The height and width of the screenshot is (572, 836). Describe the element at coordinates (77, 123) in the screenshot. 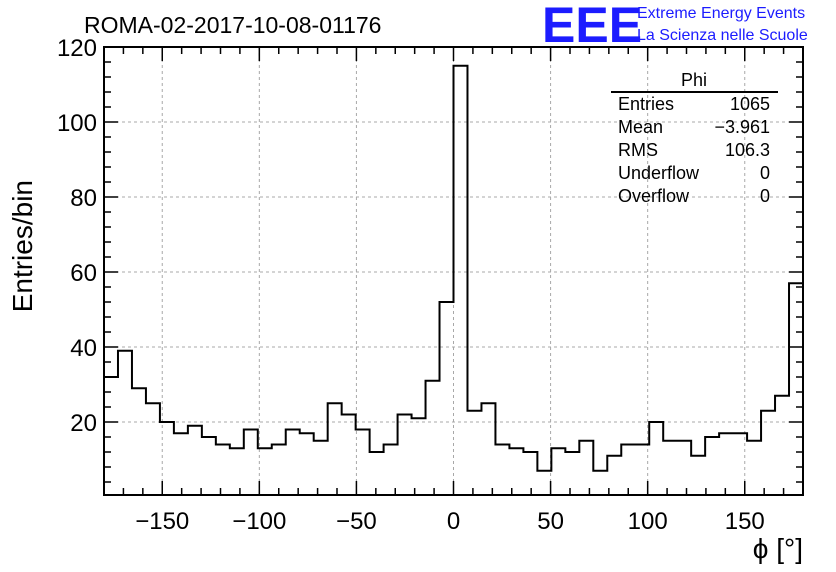

I see `y-tick-label: 100` at that location.